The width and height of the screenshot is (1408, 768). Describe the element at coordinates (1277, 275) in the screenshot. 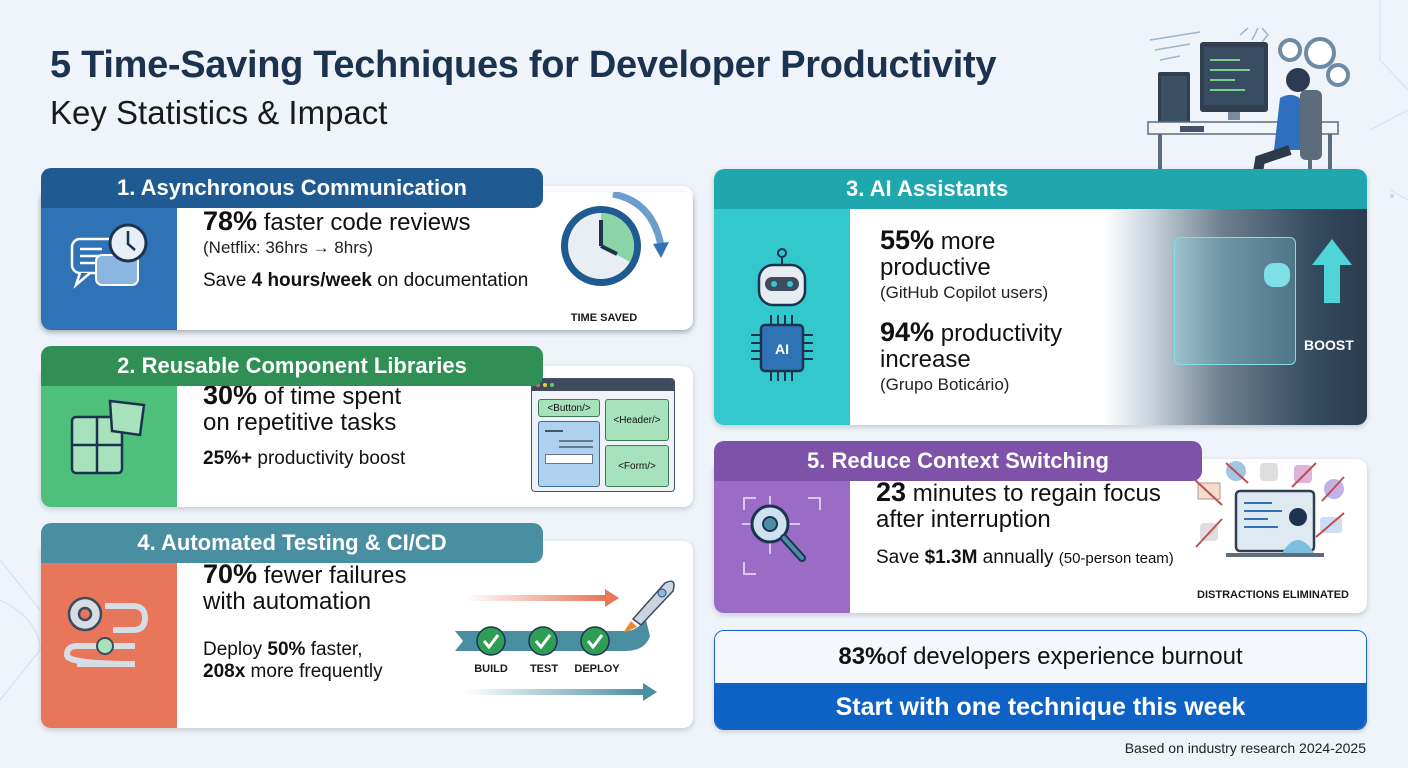

I see `copilot-icon` at that location.